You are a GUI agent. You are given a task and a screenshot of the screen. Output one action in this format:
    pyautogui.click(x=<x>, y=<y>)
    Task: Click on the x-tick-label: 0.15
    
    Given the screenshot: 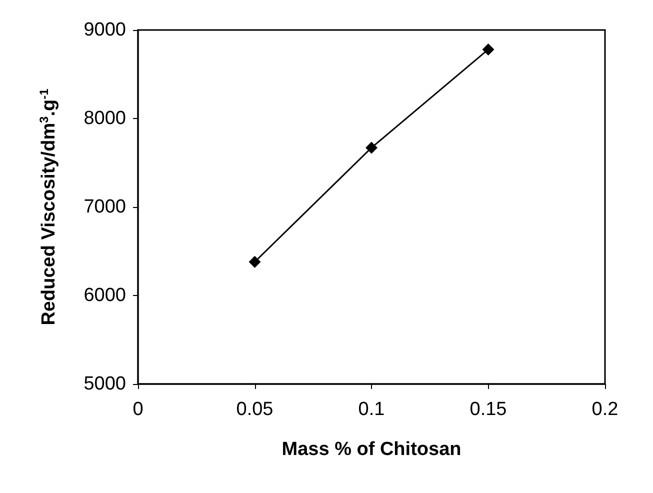 What is the action you would take?
    pyautogui.click(x=488, y=409)
    